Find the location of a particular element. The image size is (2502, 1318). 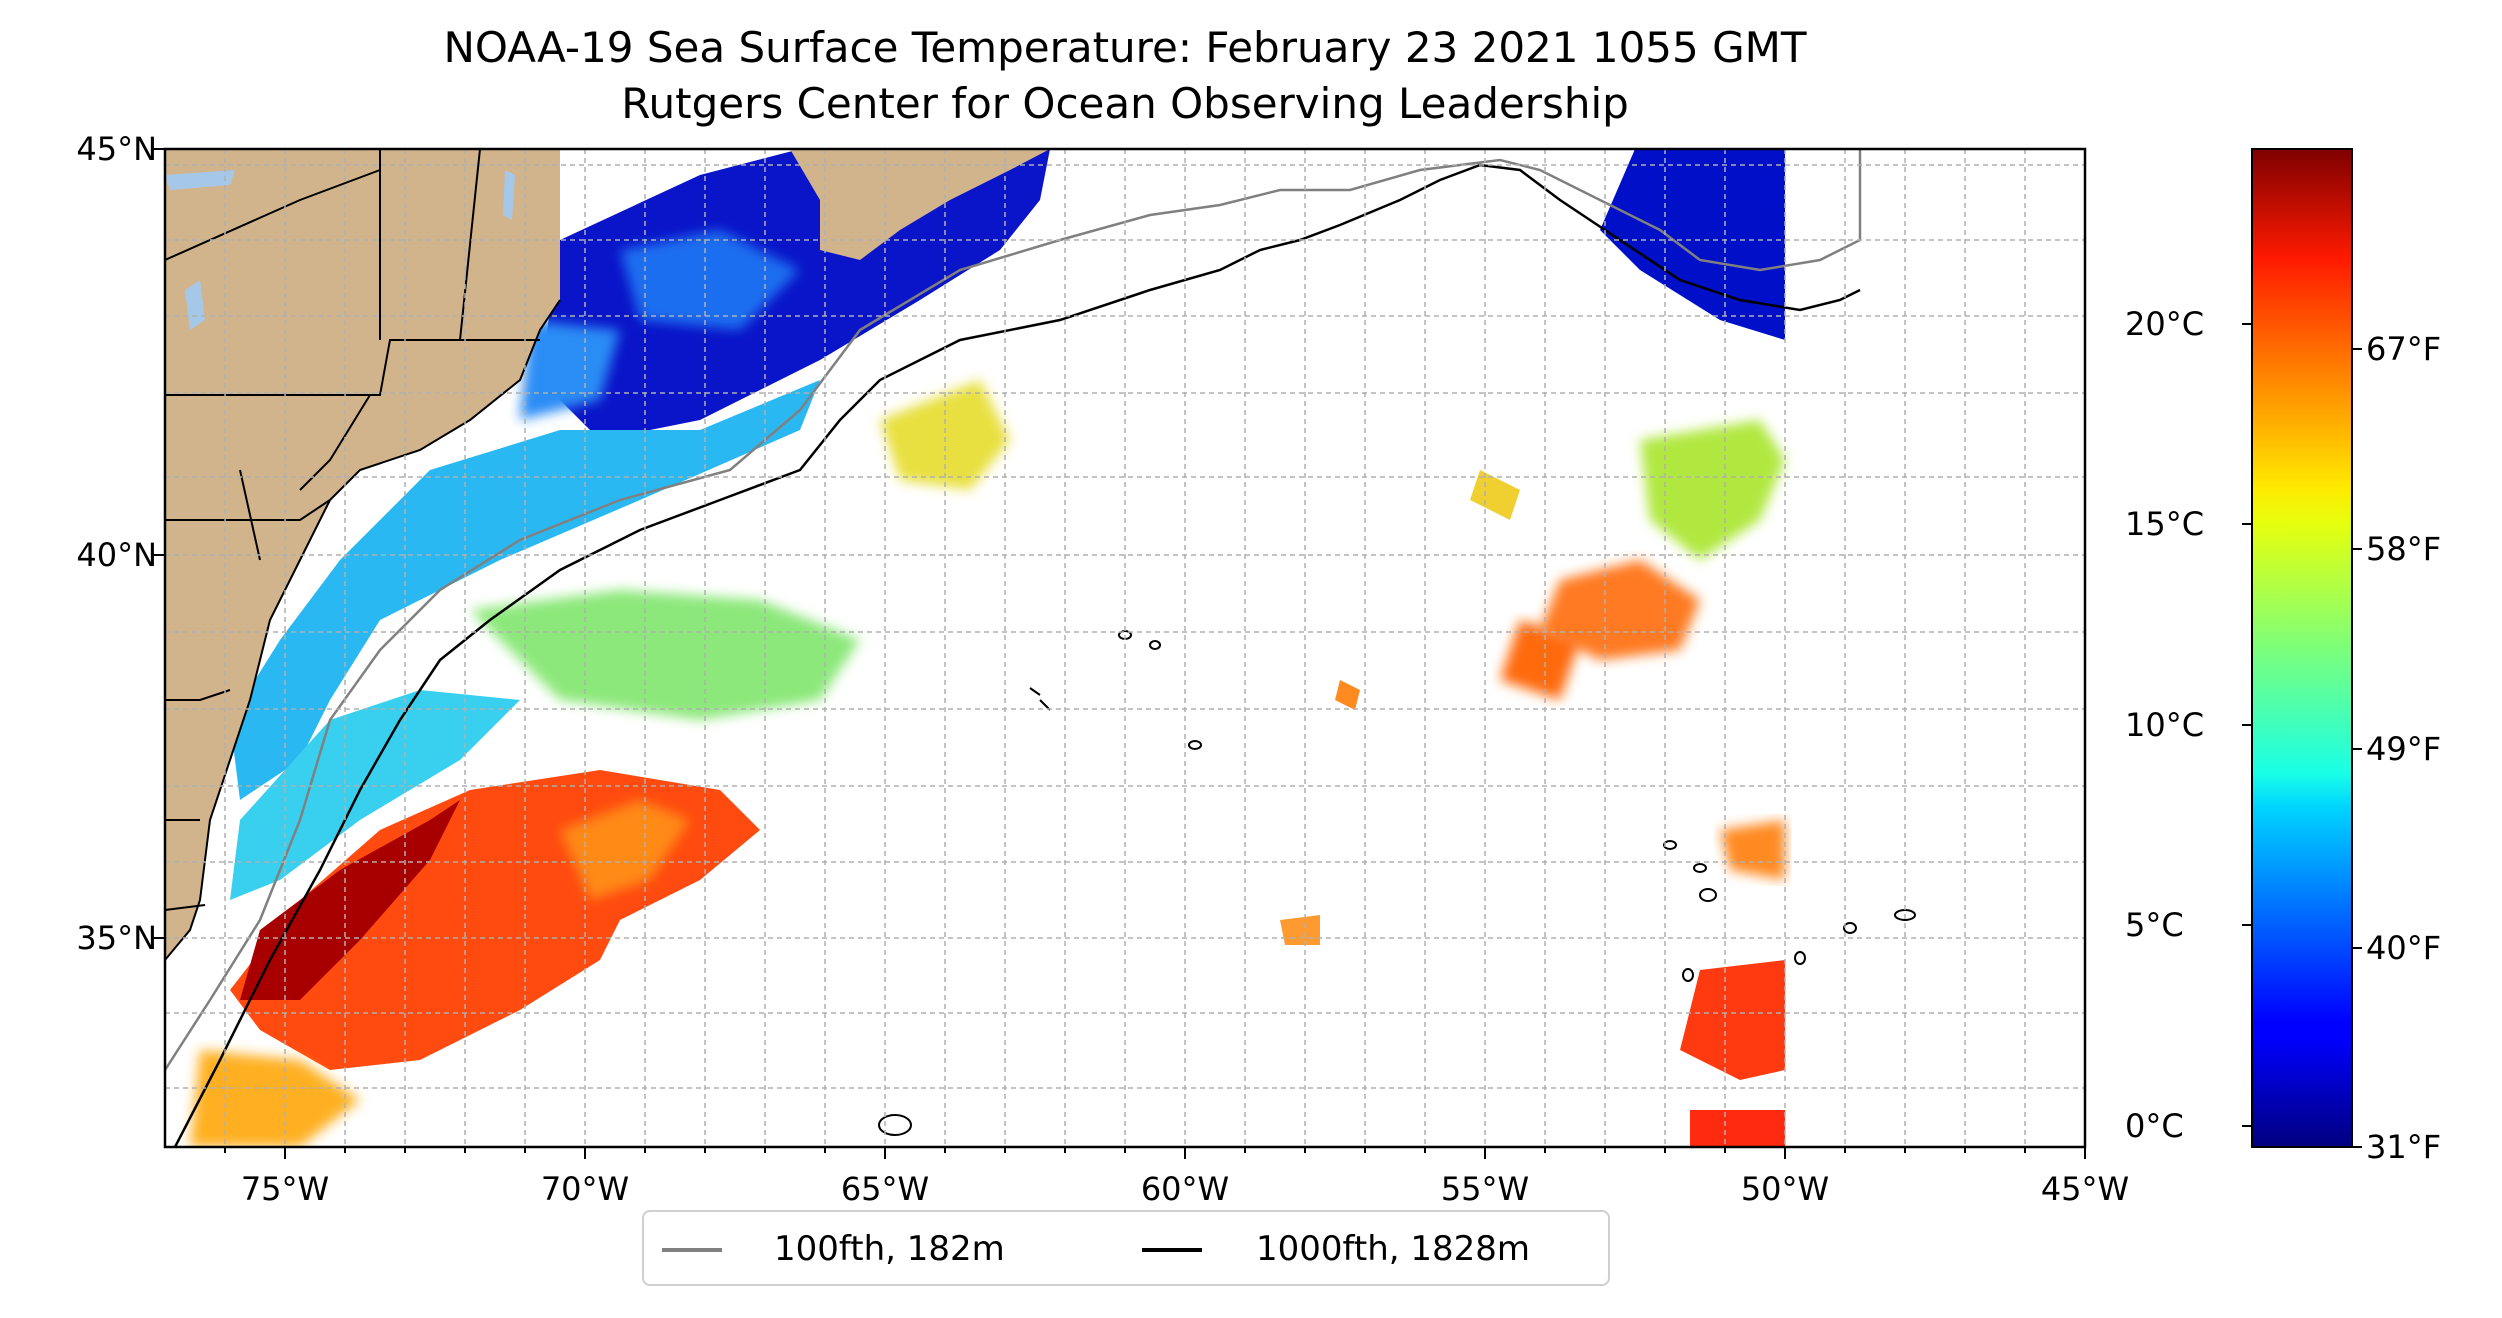

north-america-land is located at coordinates (362, 554).